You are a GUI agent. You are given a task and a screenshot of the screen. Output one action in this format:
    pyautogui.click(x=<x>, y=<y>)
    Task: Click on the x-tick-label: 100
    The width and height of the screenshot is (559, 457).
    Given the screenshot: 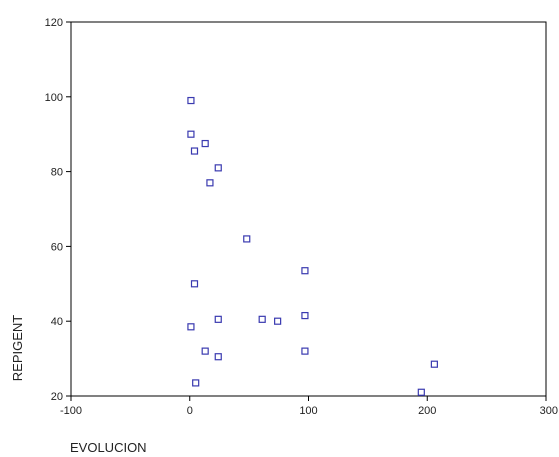 What is the action you would take?
    pyautogui.click(x=308, y=411)
    